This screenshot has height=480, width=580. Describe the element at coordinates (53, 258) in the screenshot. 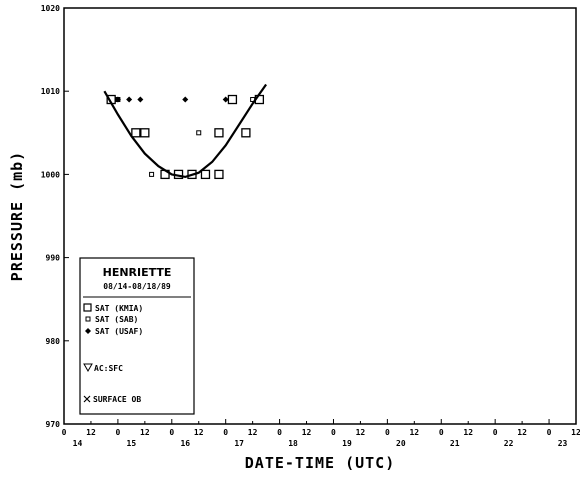

I see `y-tick-label: 990` at that location.